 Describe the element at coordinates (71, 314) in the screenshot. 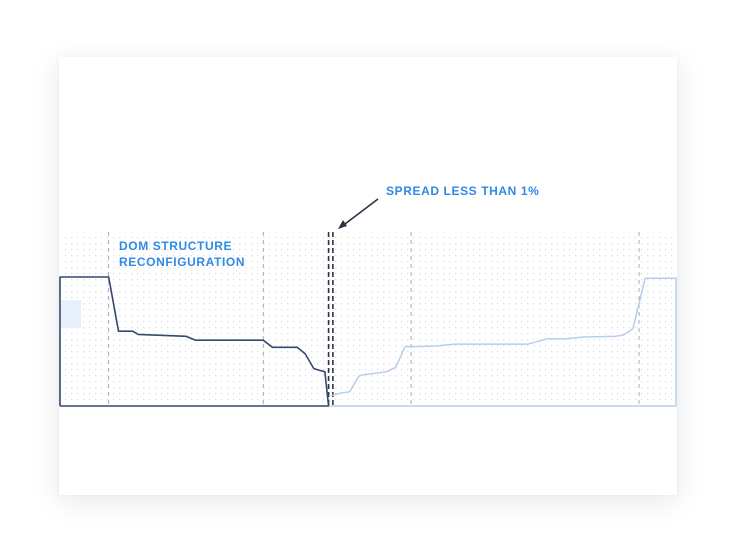

I see `left-highlight` at that location.